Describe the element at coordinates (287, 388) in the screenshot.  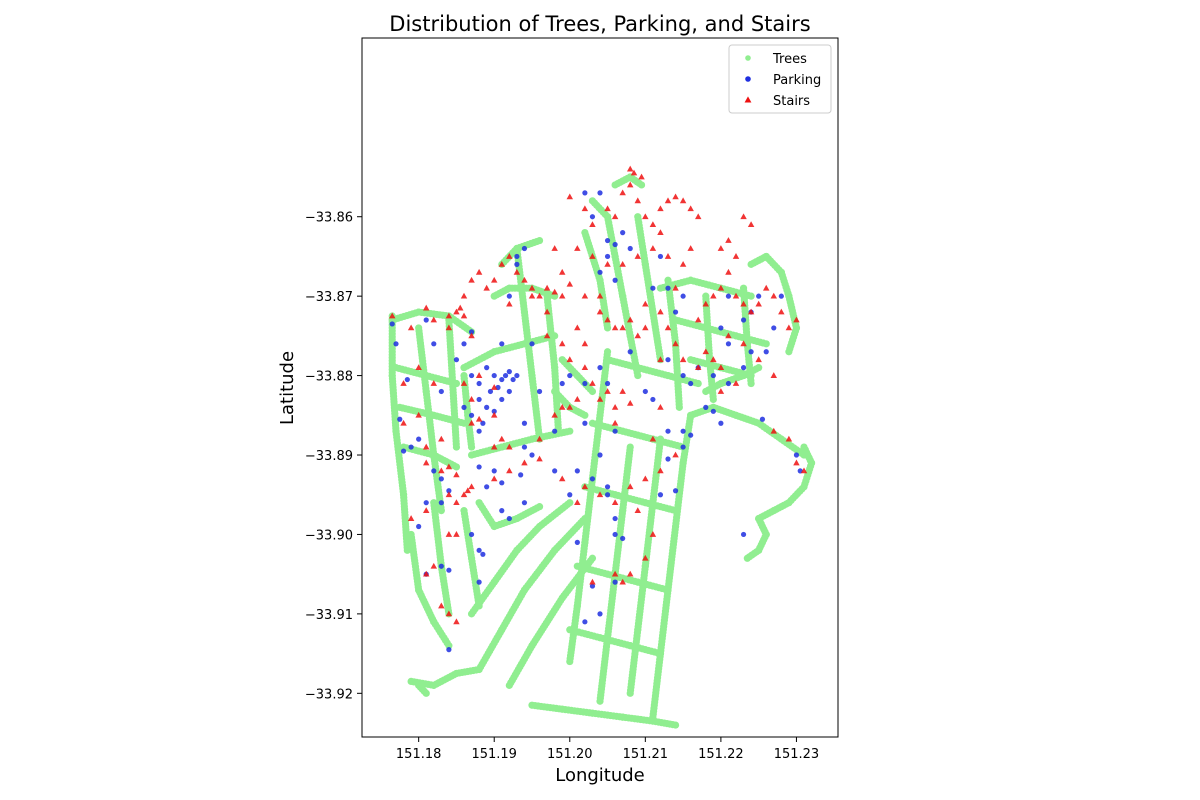
I see `y-axis-label: Latitude` at that location.